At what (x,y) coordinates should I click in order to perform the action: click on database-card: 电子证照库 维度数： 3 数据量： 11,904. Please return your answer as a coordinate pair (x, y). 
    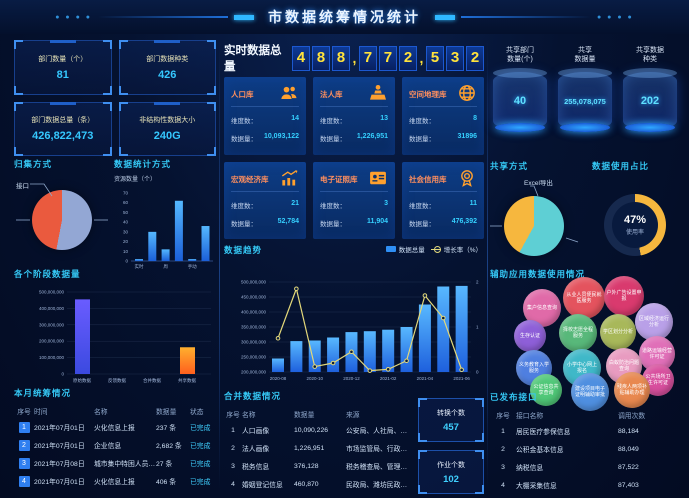
    Looking at the image, I should click on (354, 200).